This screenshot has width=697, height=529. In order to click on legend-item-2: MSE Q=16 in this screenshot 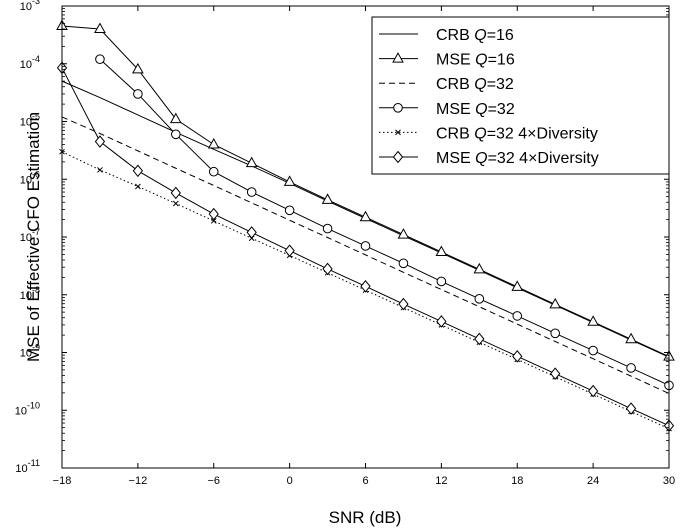, I will do `click(447, 60)`.